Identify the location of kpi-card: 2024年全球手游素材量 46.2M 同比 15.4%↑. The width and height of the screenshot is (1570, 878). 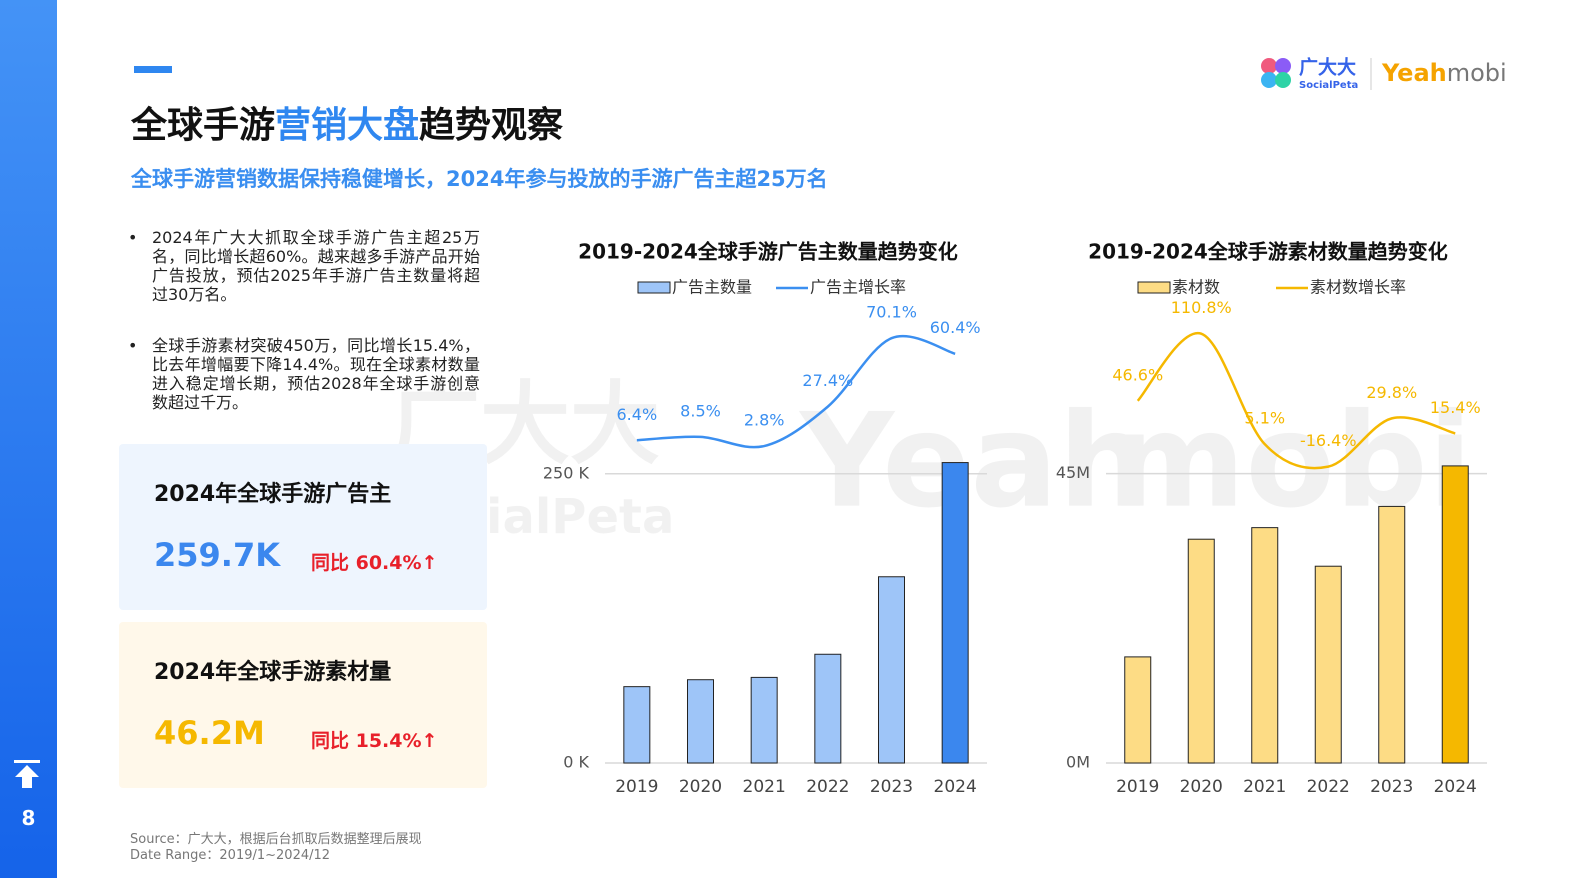
(303, 705).